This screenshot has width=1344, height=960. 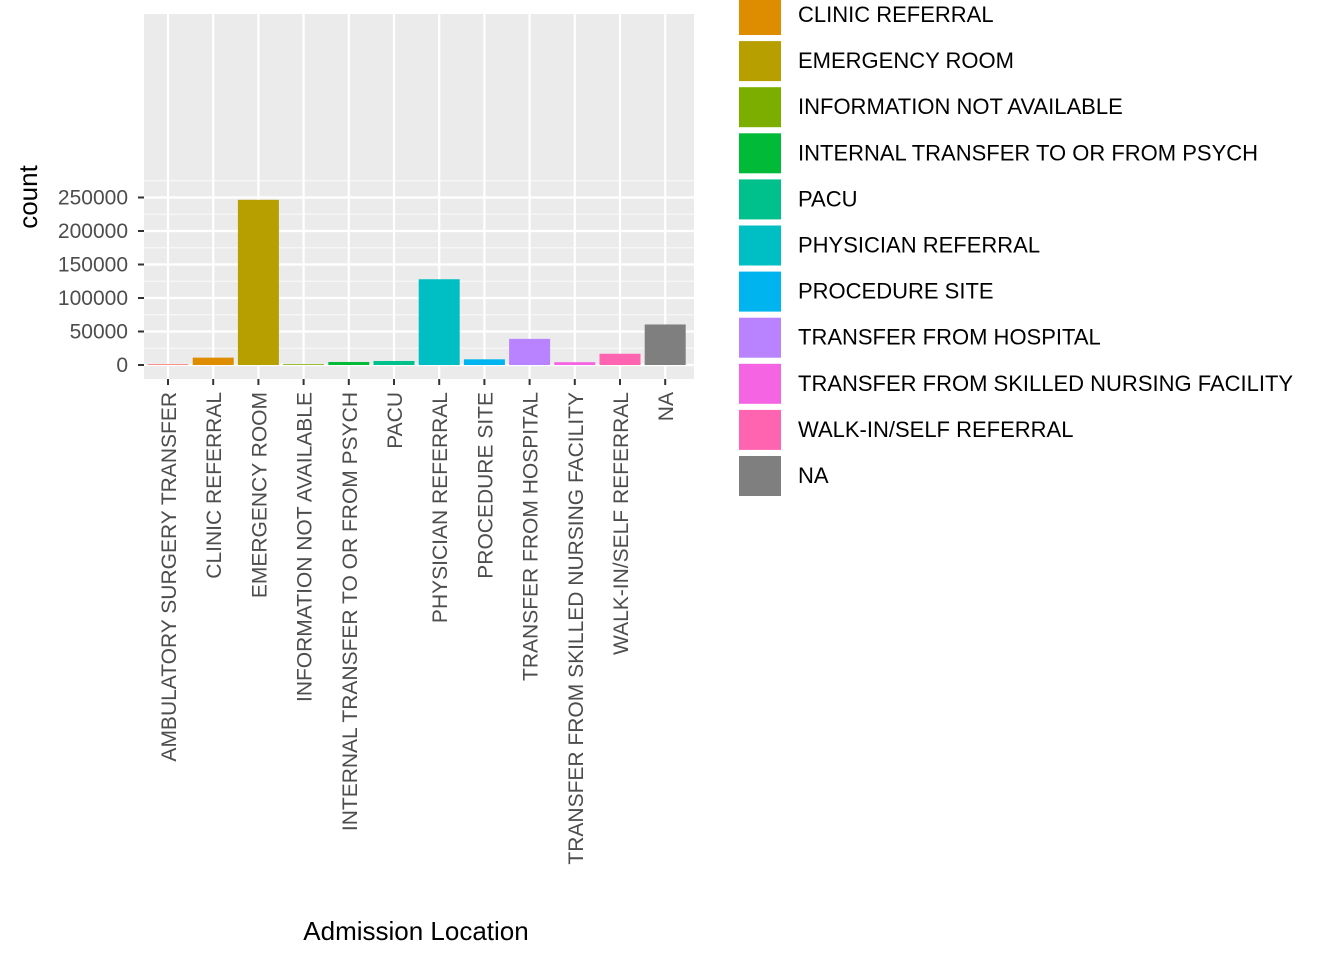 I want to click on legend-item: WALK-IN/SELF REFERRAL, so click(x=906, y=429).